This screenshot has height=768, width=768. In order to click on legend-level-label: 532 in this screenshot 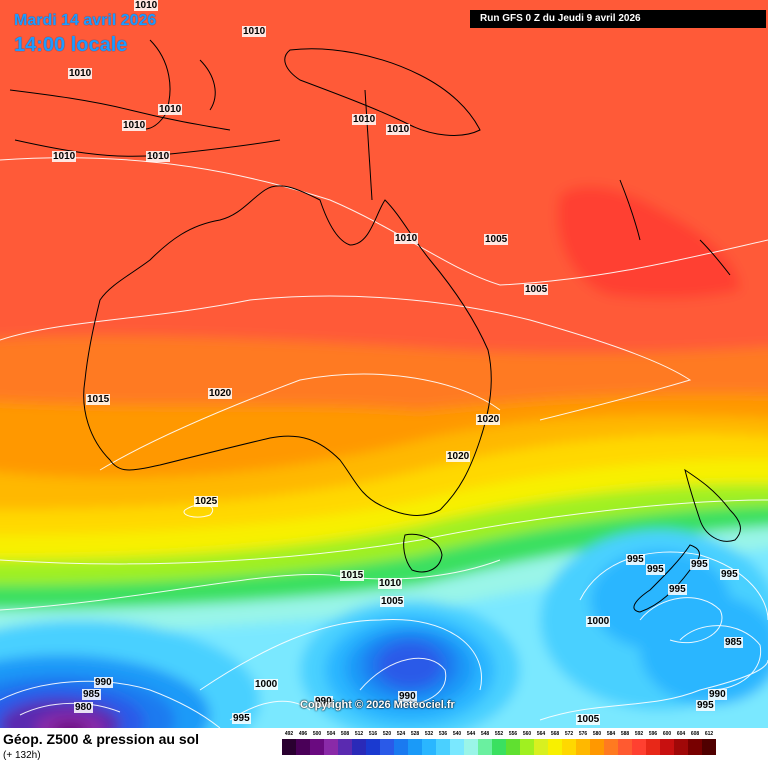, I will do `click(429, 734)`.